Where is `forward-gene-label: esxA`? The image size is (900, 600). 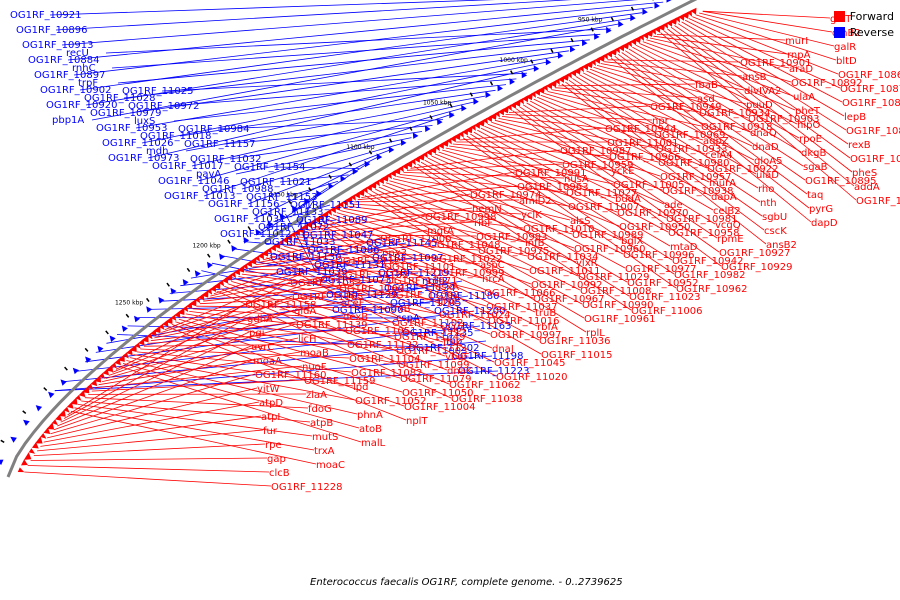
forward-gene-label: esxA is located at coordinates (447, 287).